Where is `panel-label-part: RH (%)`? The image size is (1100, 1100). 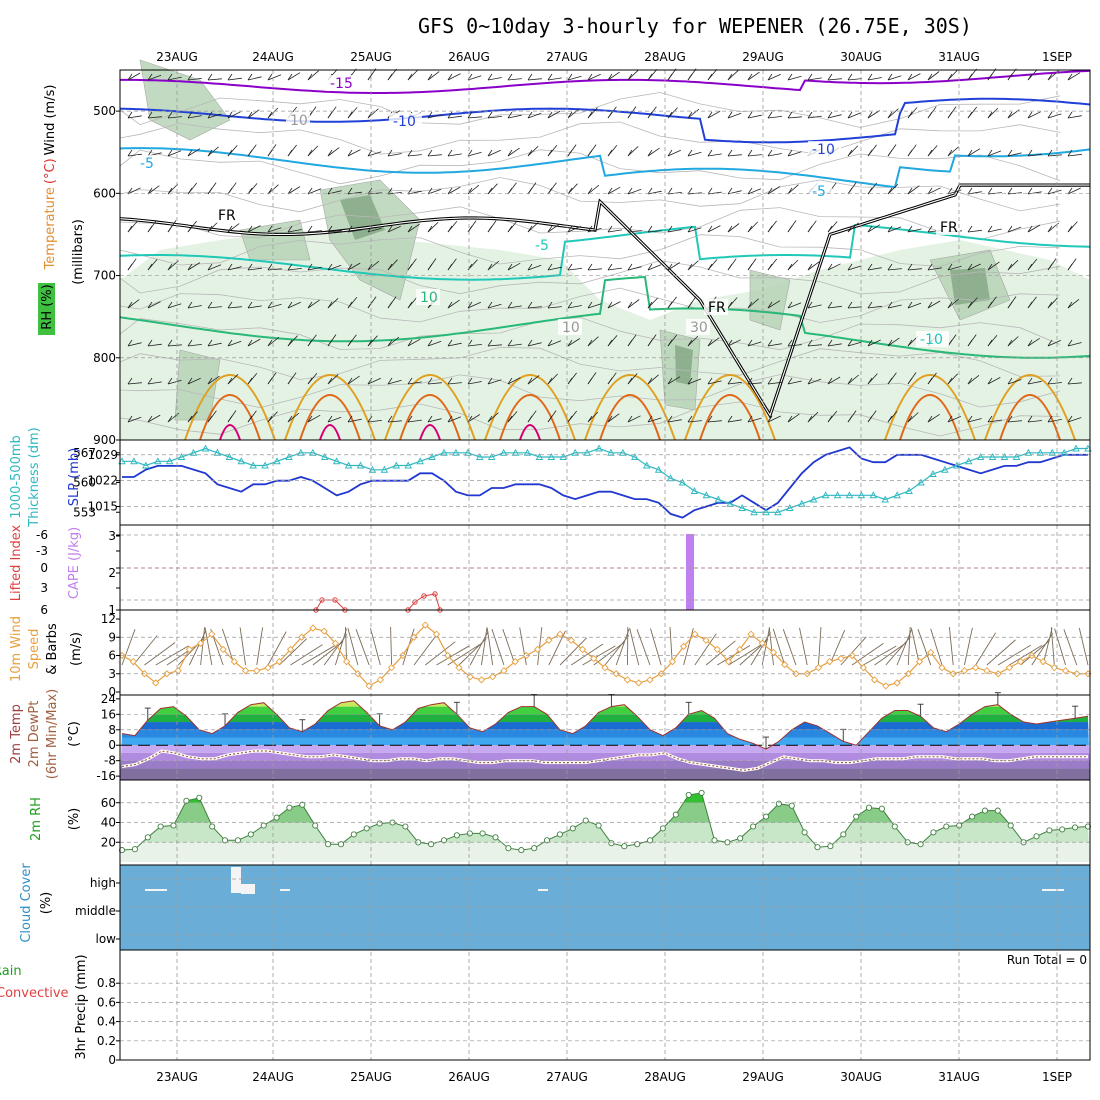
panel-label-part: RH (%) is located at coordinates (47, 306).